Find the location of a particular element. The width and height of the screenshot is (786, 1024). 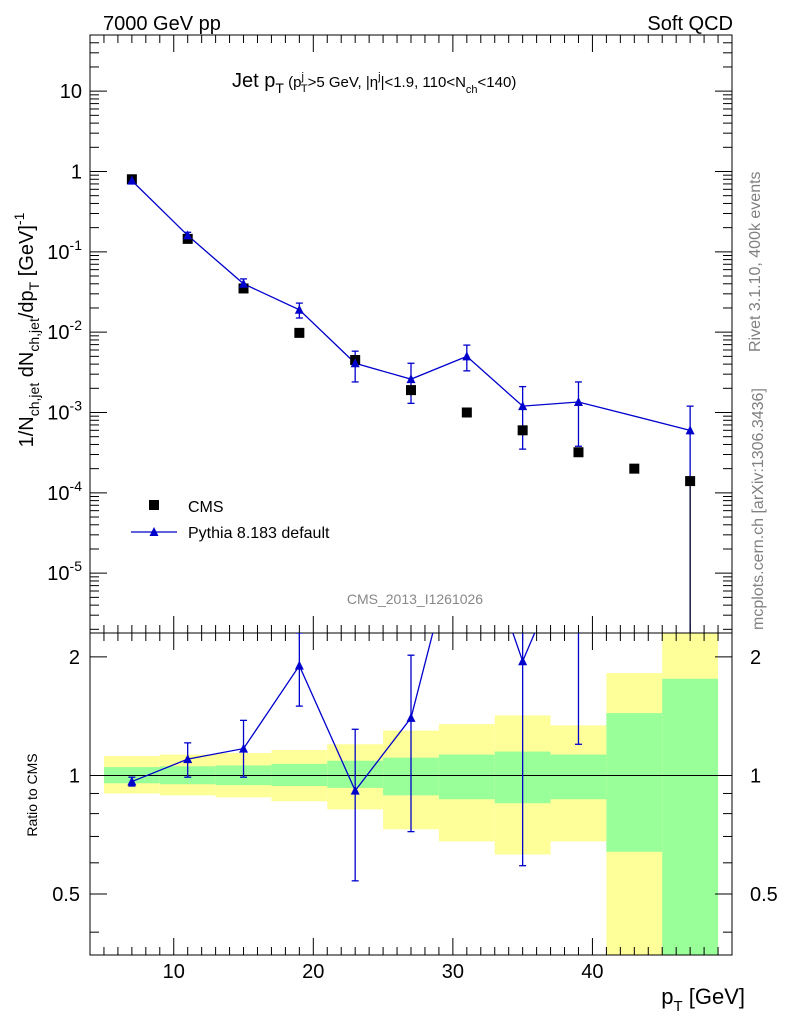

legend-marker-pythia is located at coordinates (154, 531).